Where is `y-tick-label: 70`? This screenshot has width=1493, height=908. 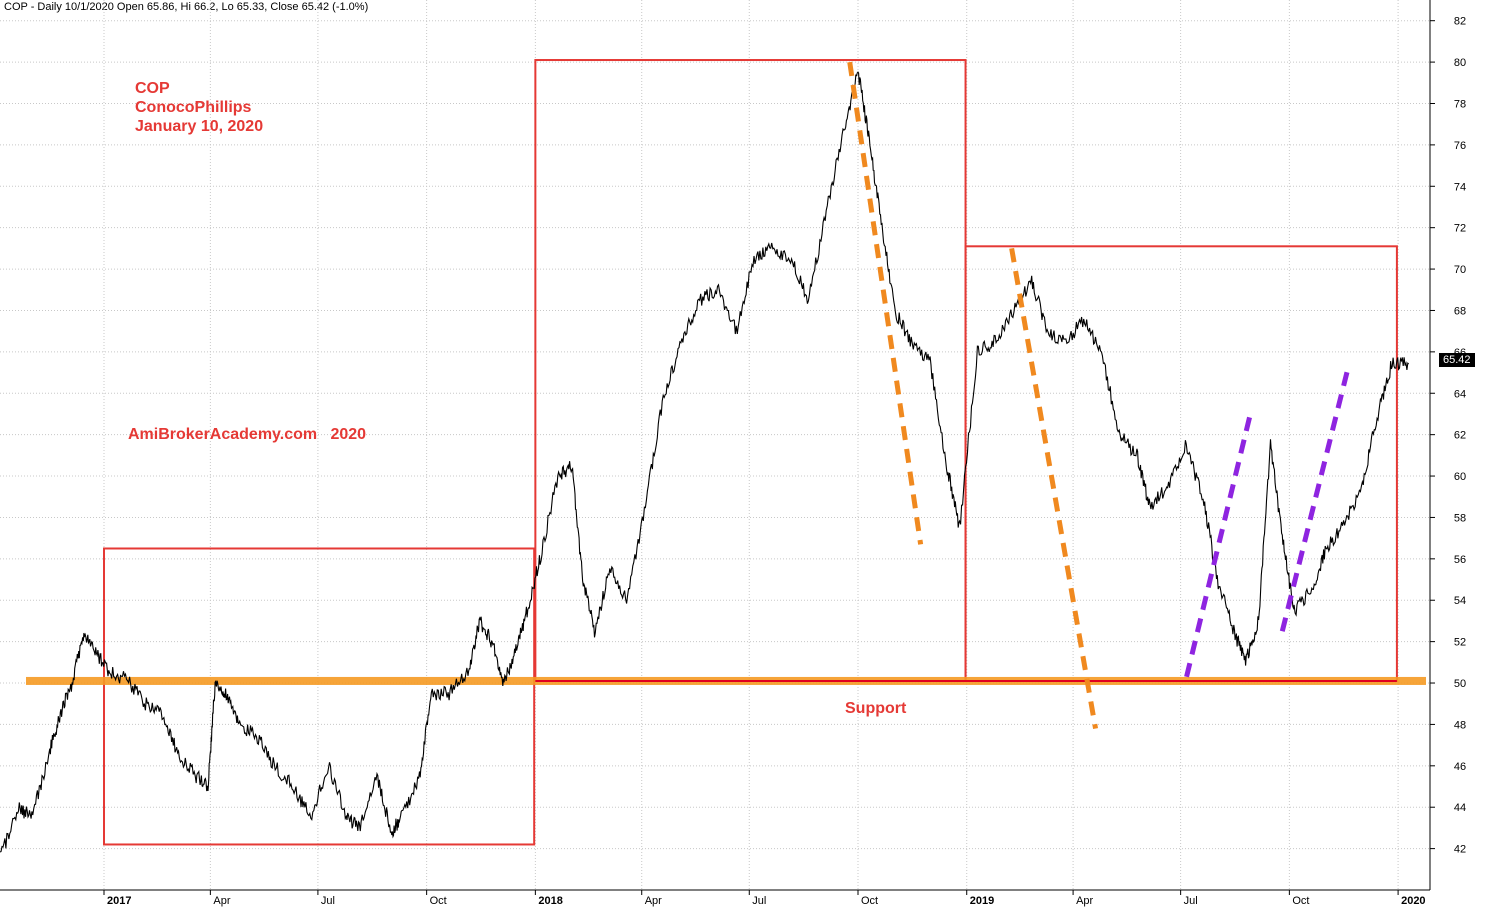
y-tick-label: 70 is located at coordinates (1460, 270).